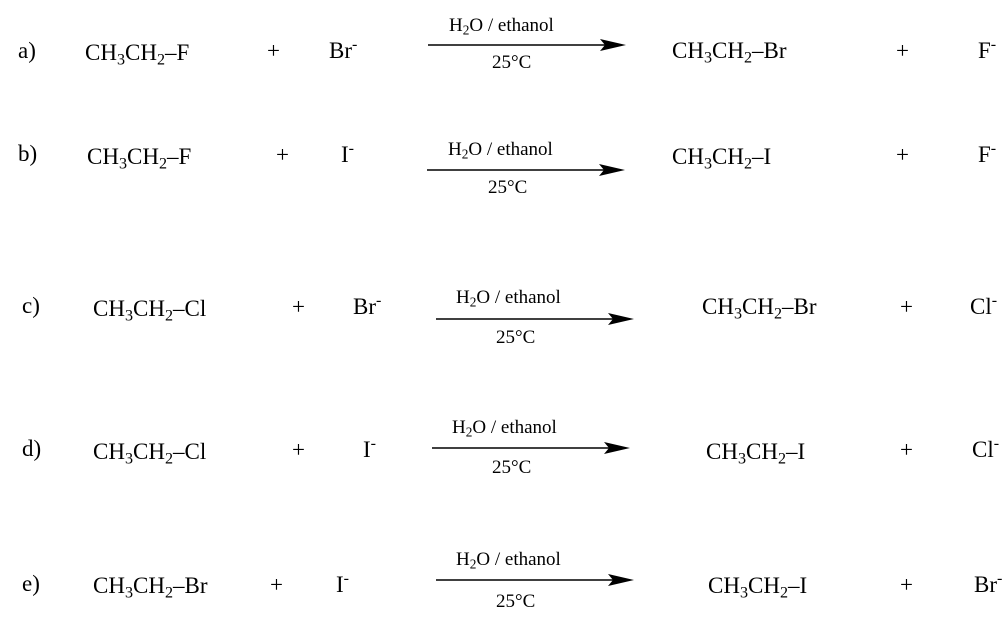 This screenshot has width=1008, height=617. What do you see at coordinates (32, 448) in the screenshot?
I see `reaction-label: d)` at bounding box center [32, 448].